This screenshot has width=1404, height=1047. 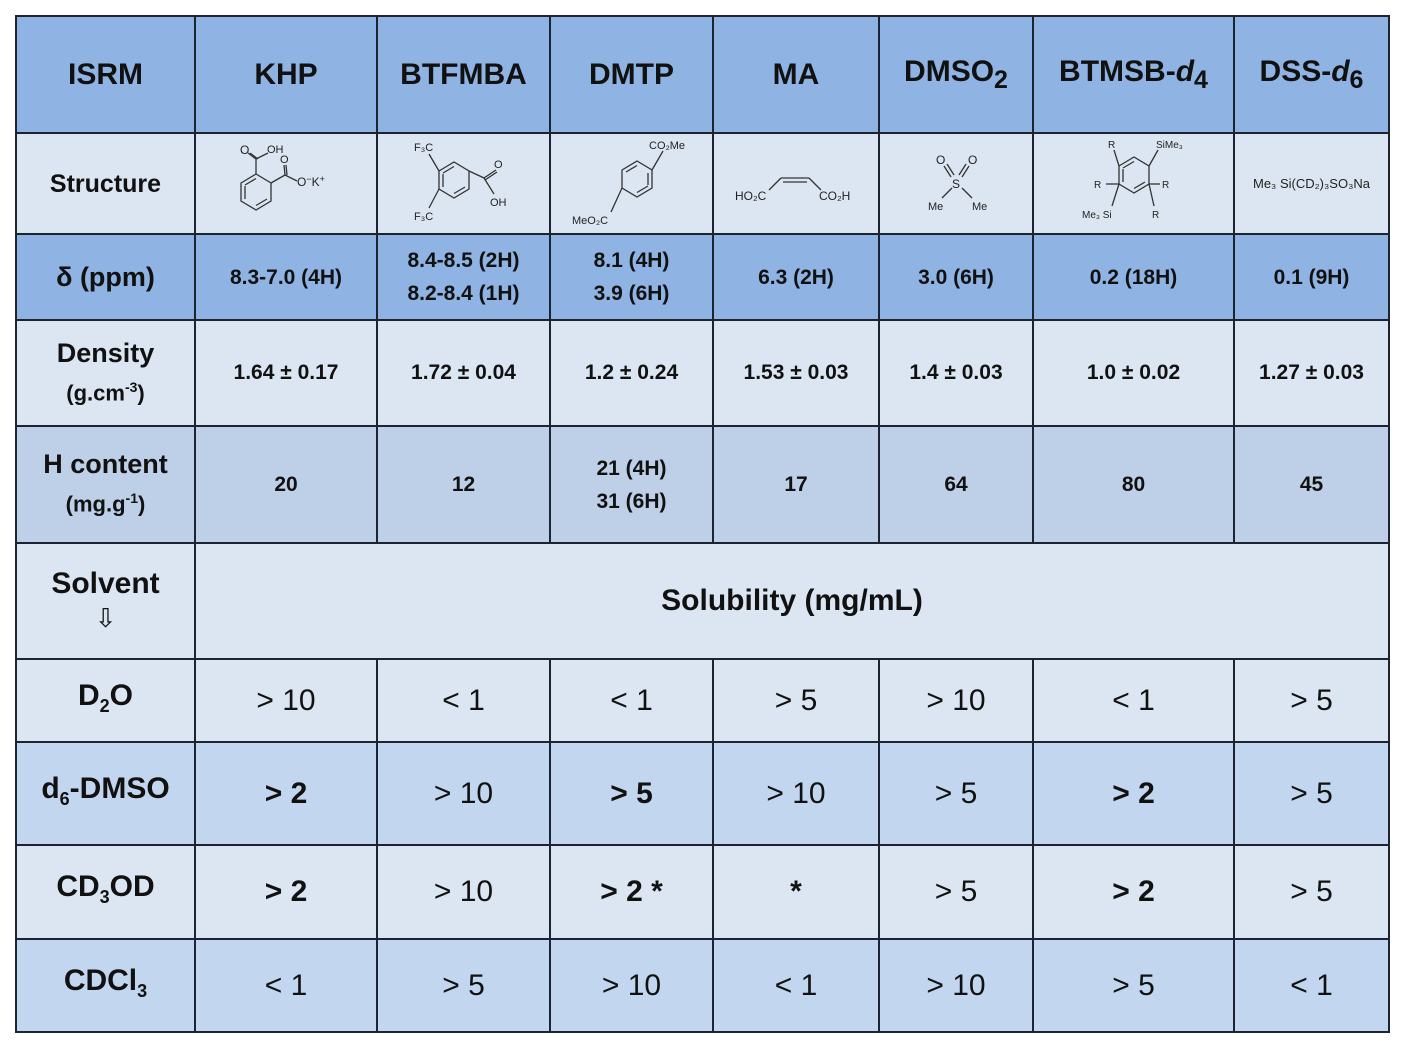 I want to click on dss-formula: Me₃ Si(CD₂)₃SO₃Na, so click(x=1311, y=183).